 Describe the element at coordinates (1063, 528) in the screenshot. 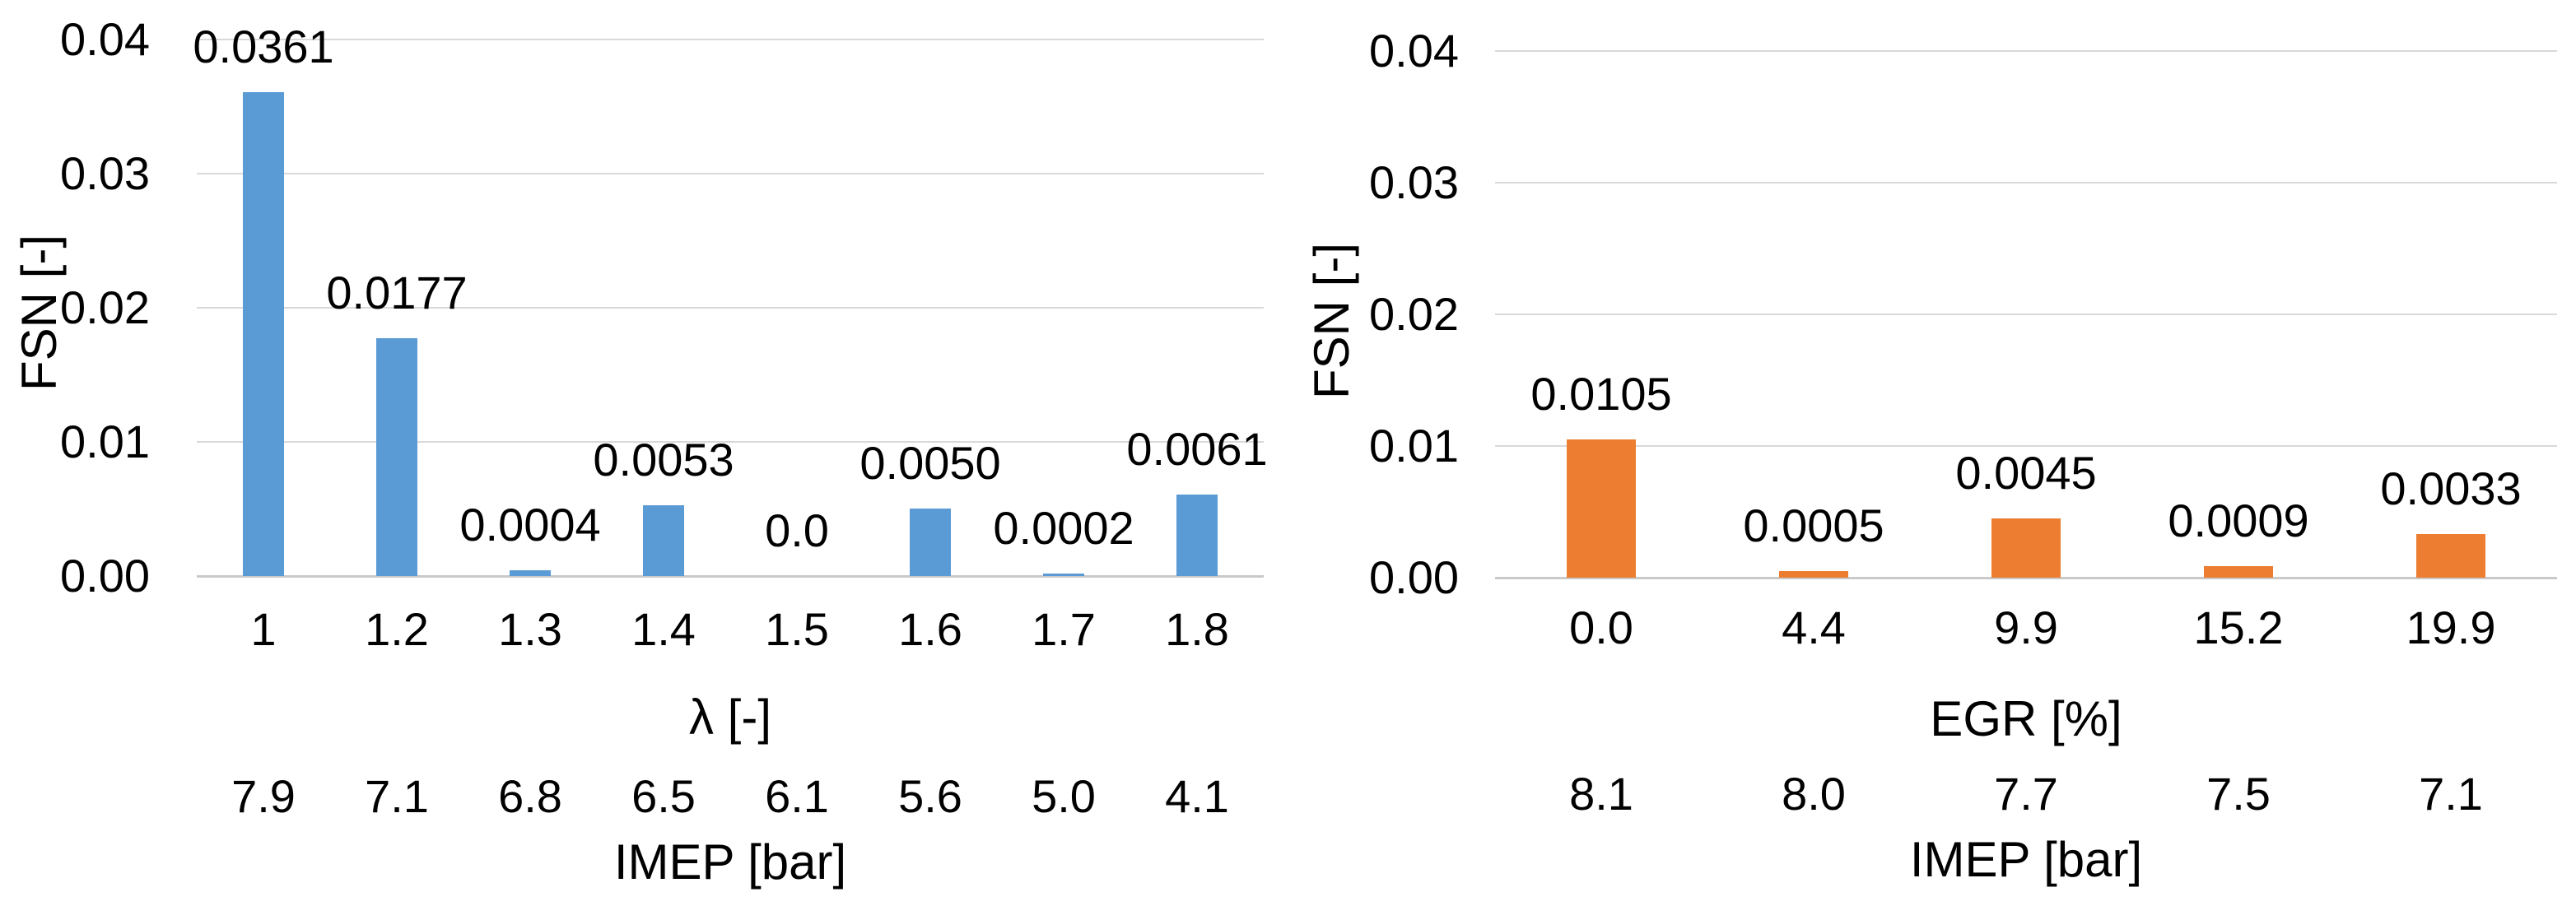

I see `bar-value-label: 0.0002` at that location.